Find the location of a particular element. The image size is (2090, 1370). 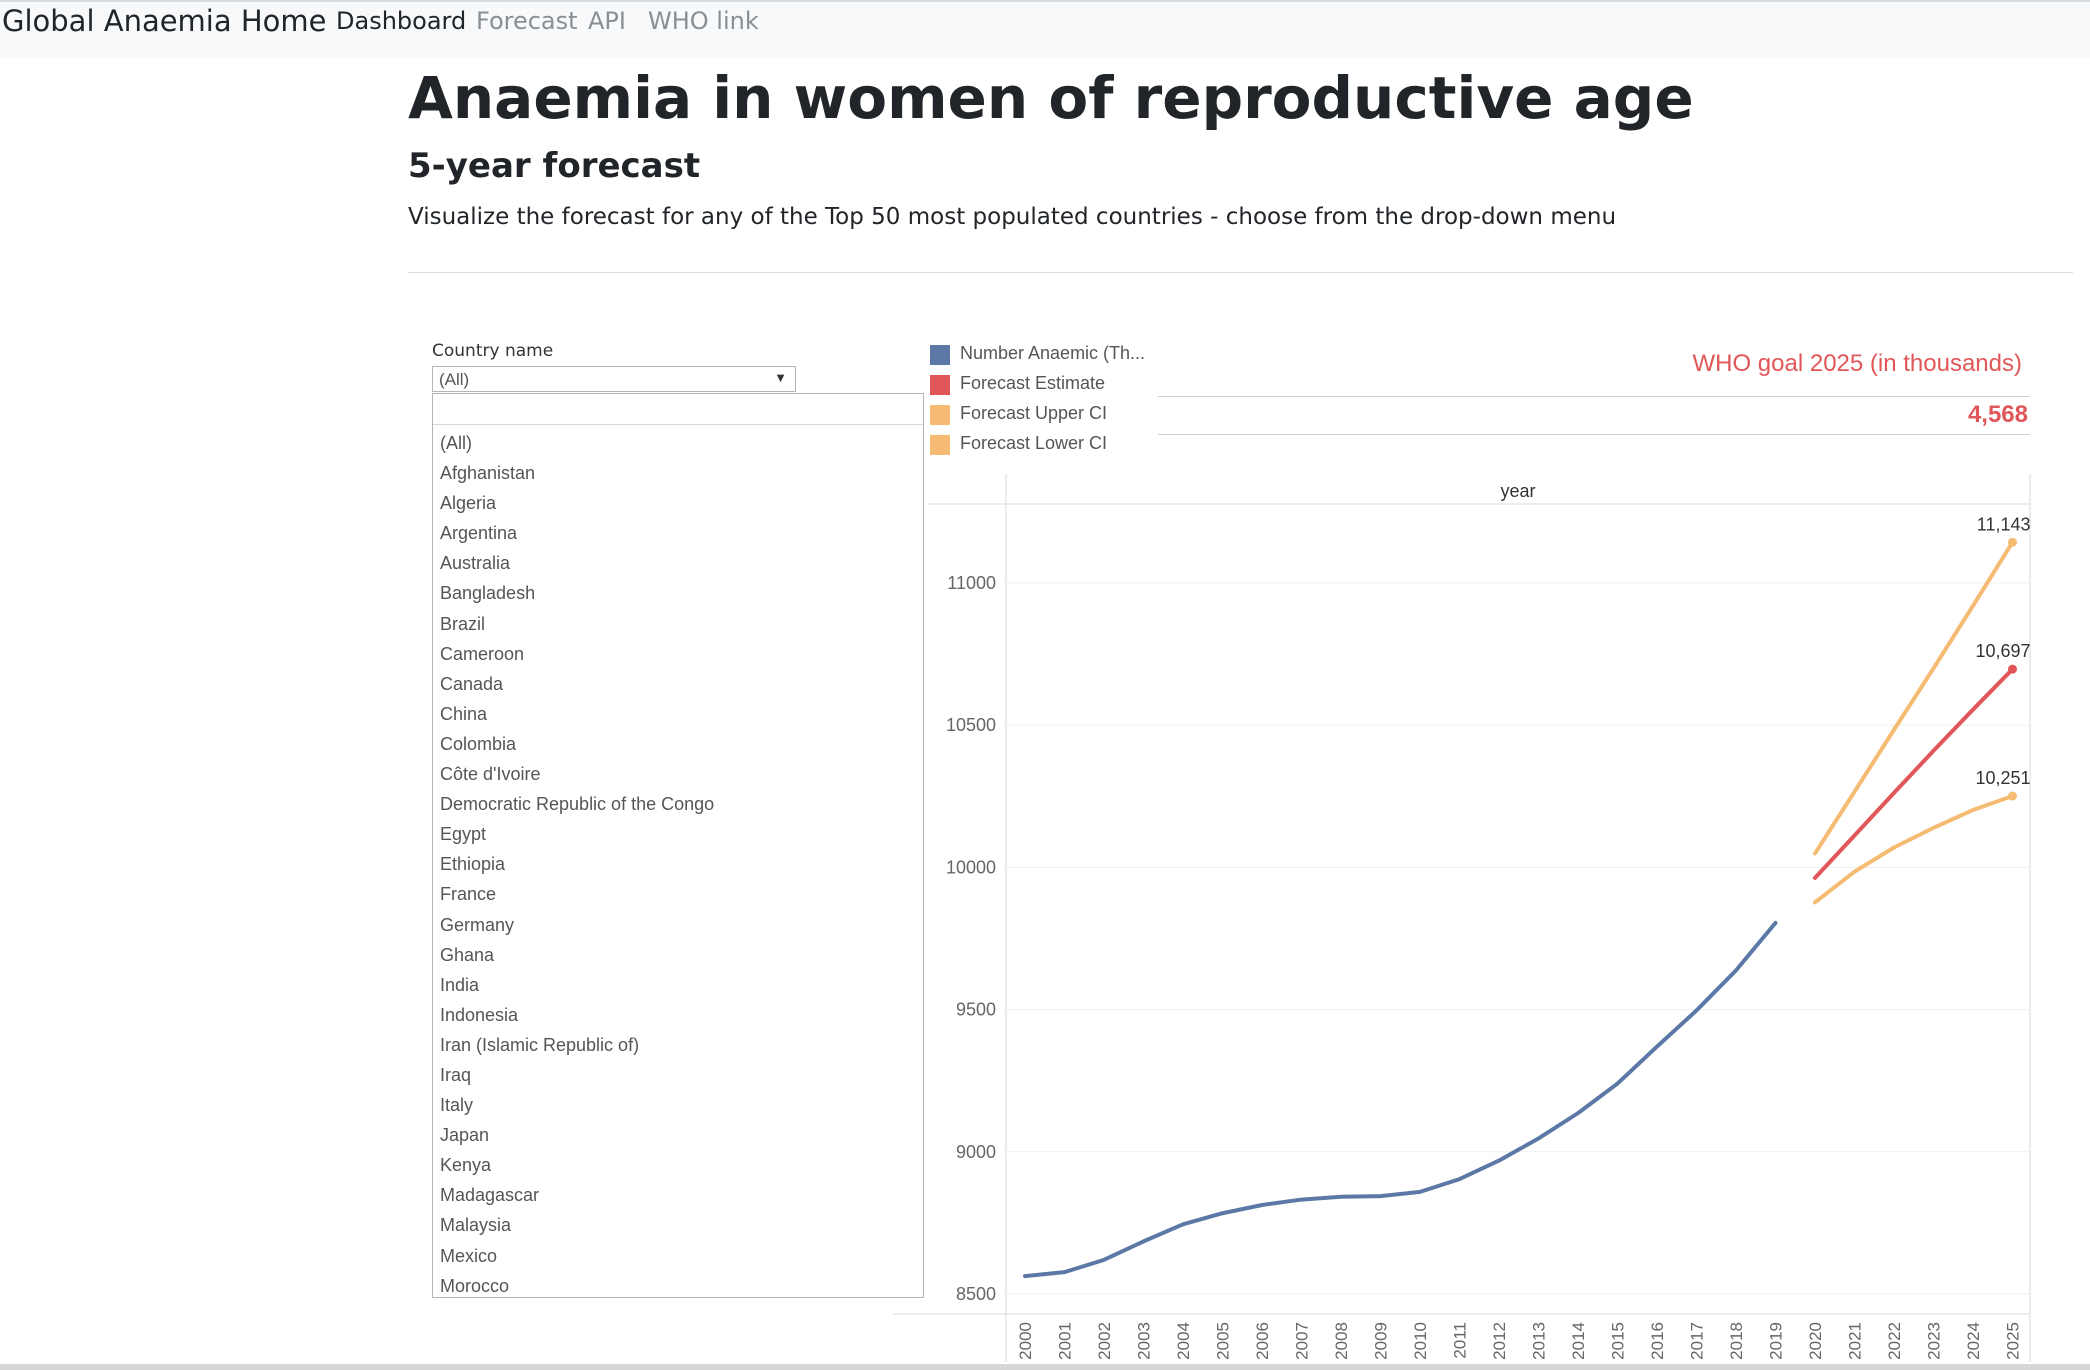

country-option: Malaysia is located at coordinates (476, 1225).